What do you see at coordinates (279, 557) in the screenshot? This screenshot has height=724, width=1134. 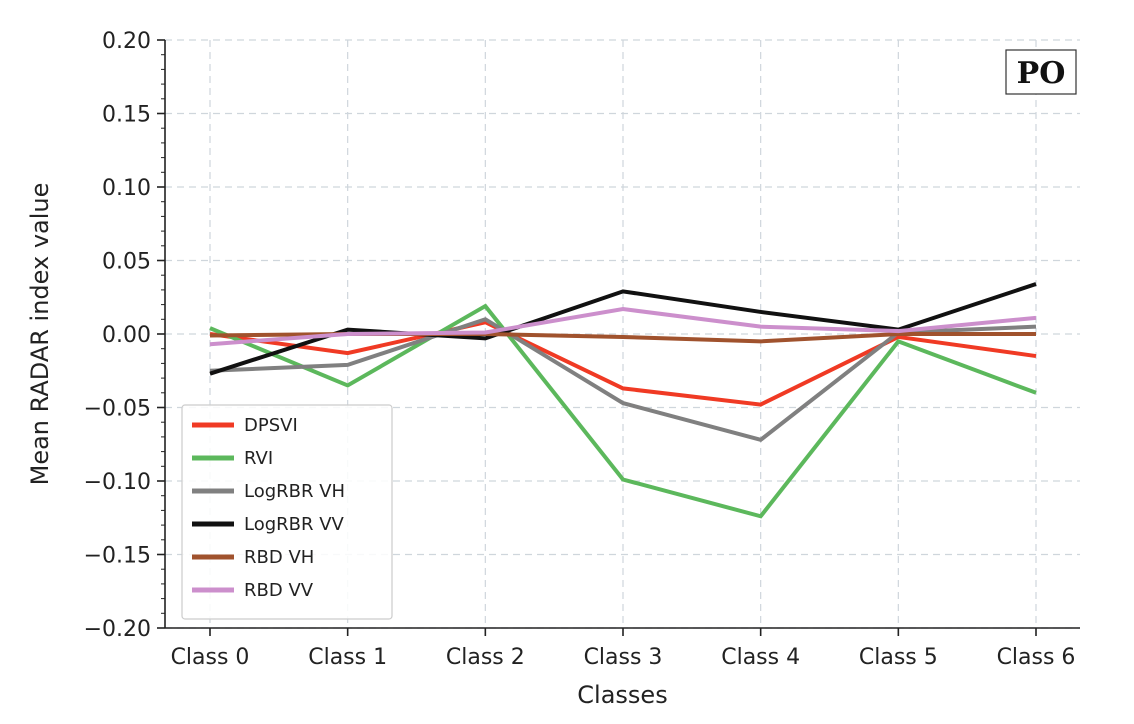 I see `legend-label: RBD VH` at bounding box center [279, 557].